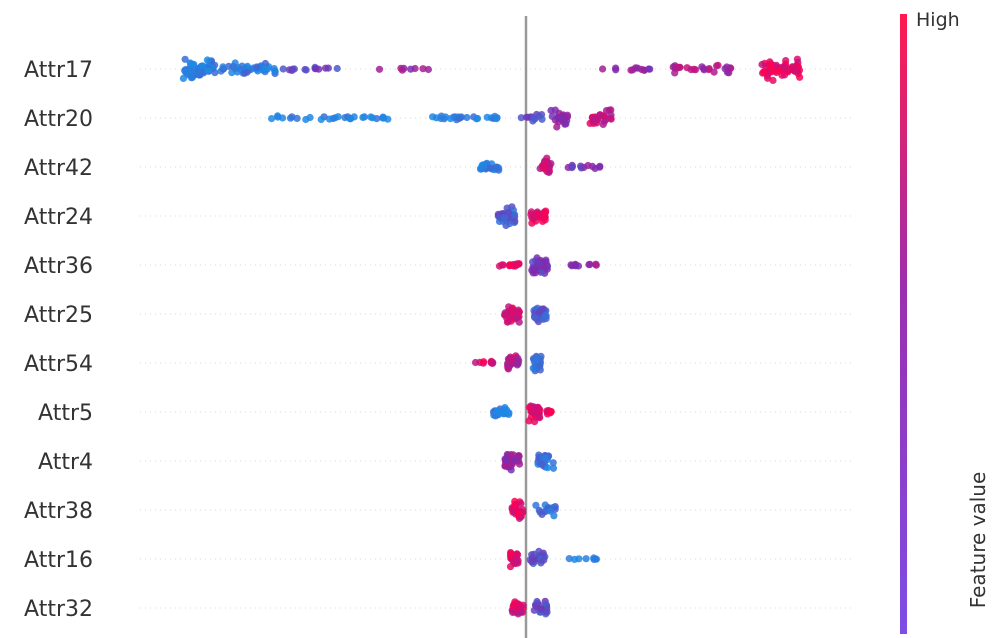 The image size is (1008, 638). Describe the element at coordinates (522, 216) in the screenshot. I see `series-Attr24` at that location.